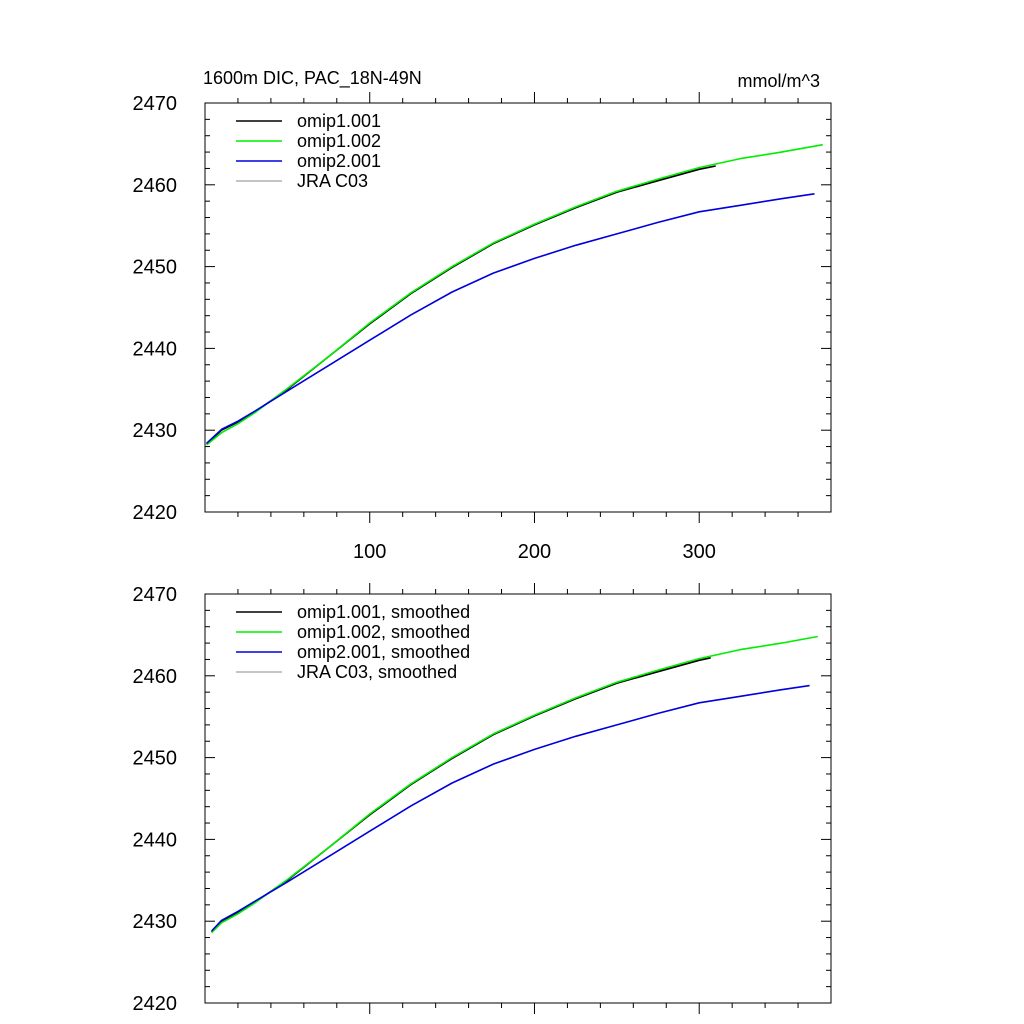 This screenshot has width=1024, height=1024. I want to click on x-tick-label: 200, so click(534, 552).